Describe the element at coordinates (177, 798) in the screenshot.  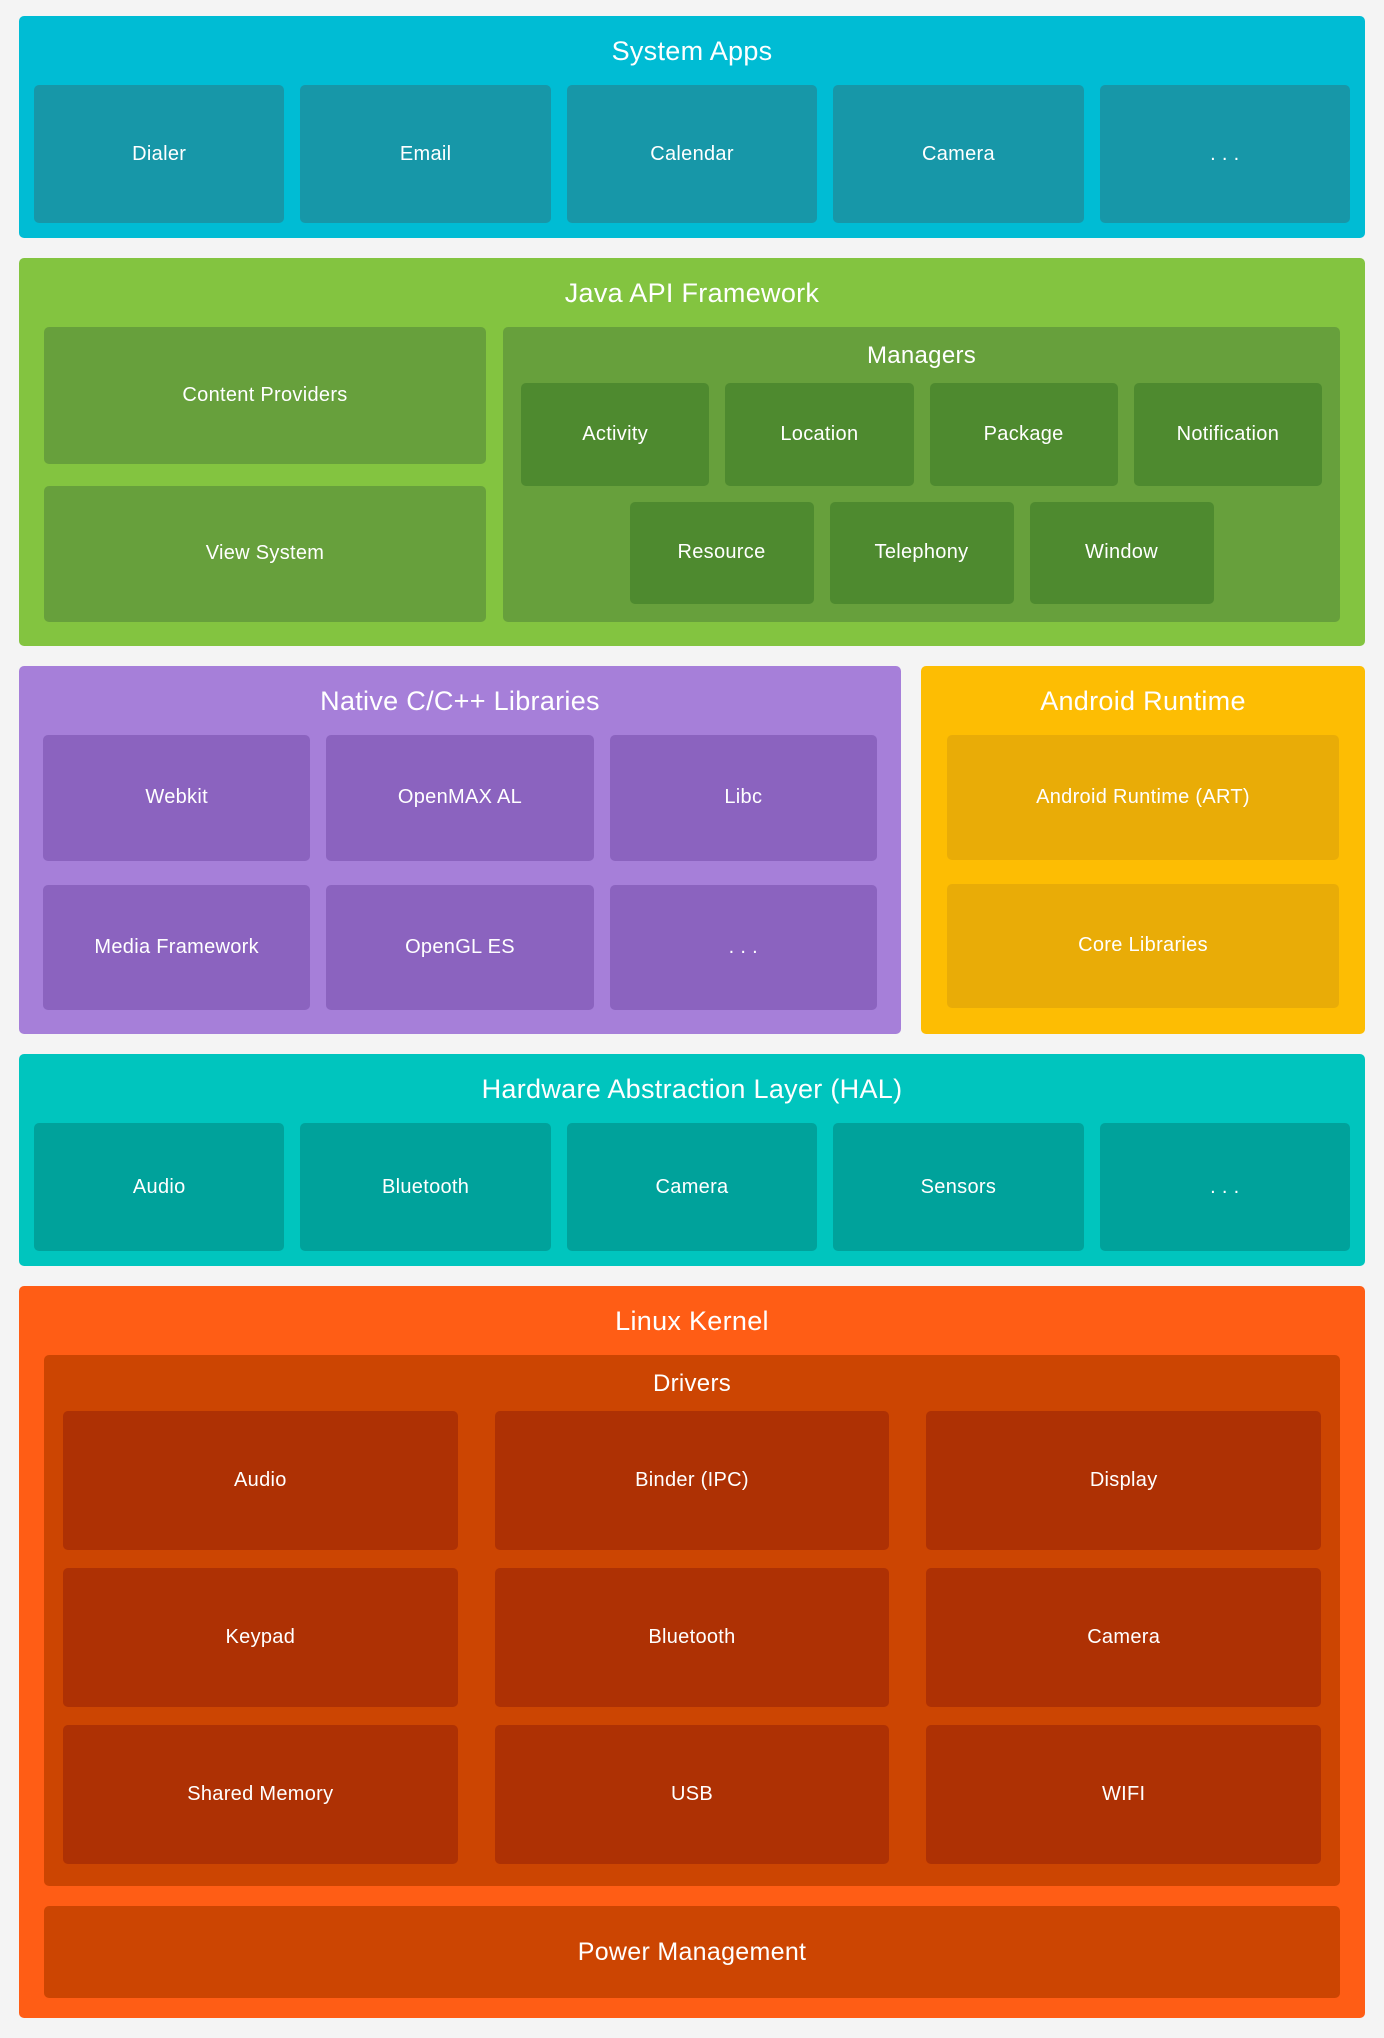
I see `box-webkit: Webkit` at that location.